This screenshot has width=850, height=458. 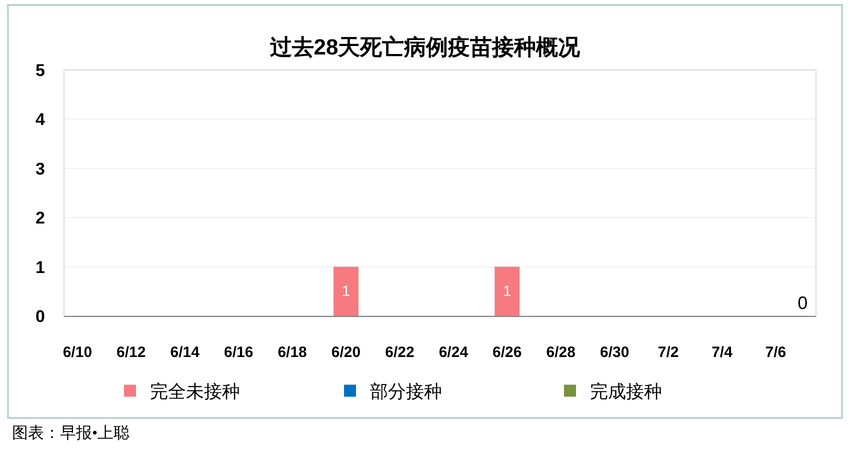 I want to click on legend-label: 部分接种, so click(x=406, y=392).